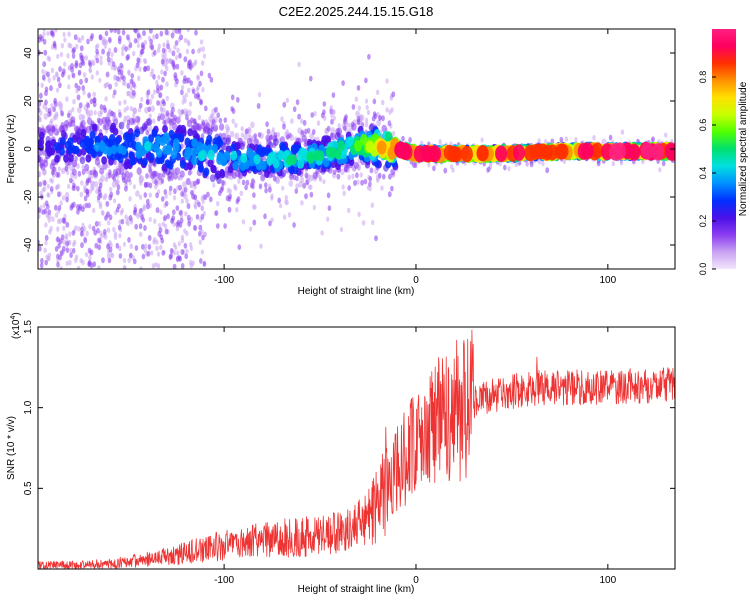 The image size is (750, 600). I want to click on snr-y-tick-label: 1.5, so click(28, 327).